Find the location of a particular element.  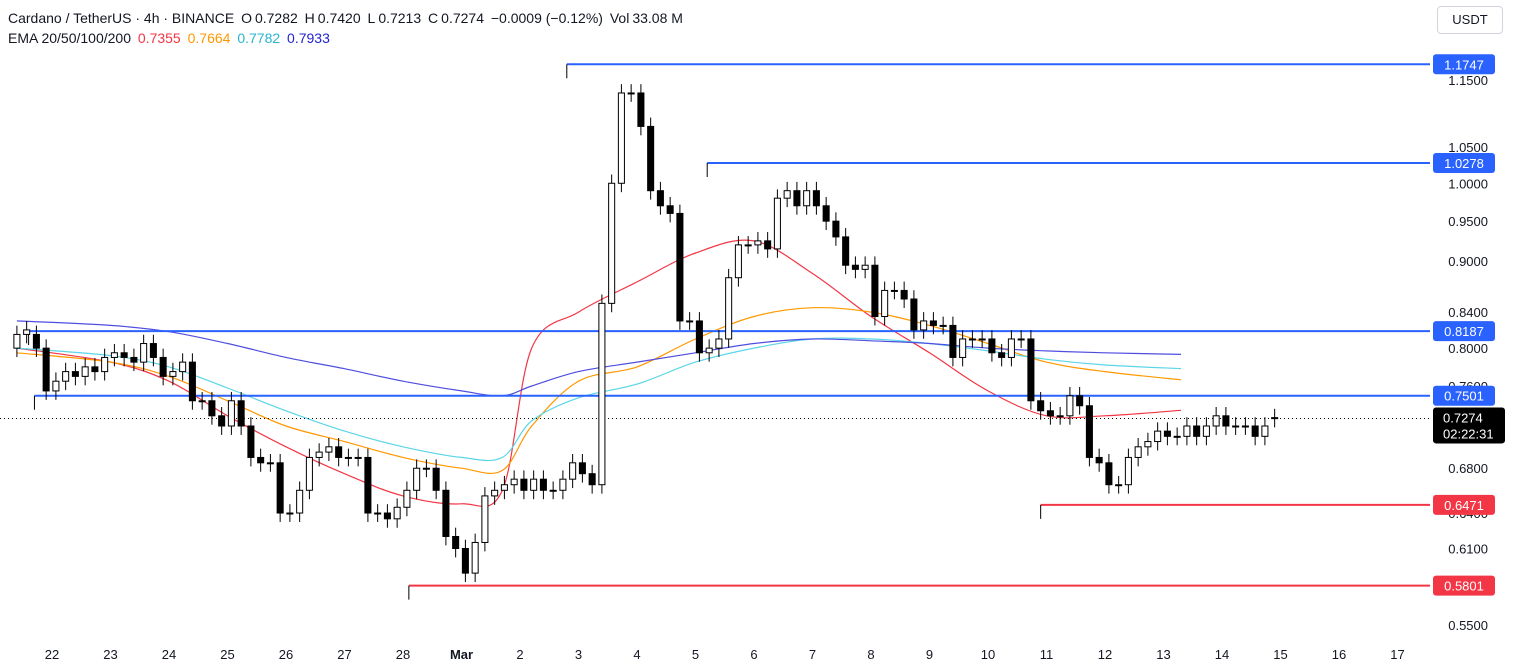

y-tick-label: 1.0000 is located at coordinates (1468, 183).